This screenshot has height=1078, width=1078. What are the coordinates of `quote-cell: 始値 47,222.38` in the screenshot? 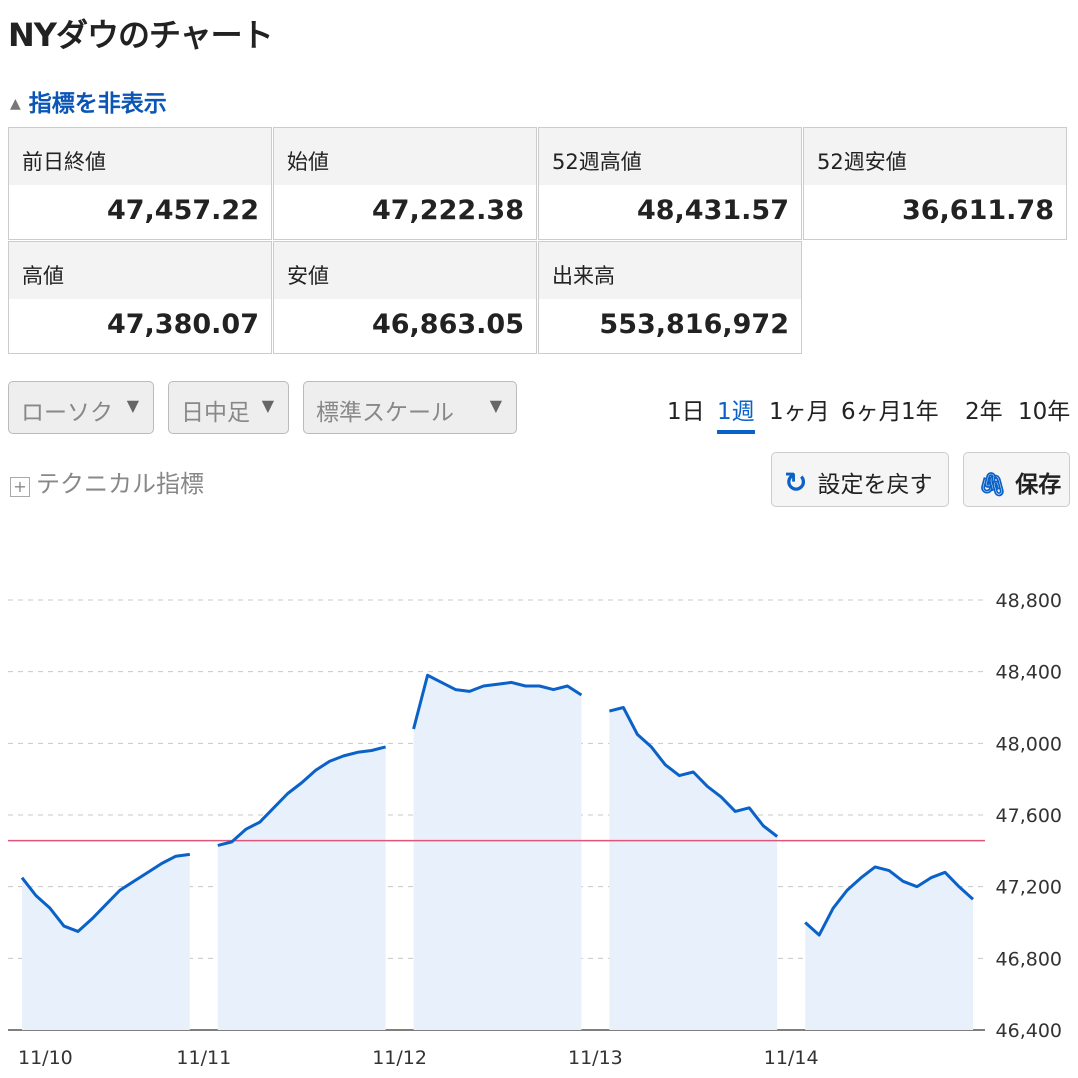 It's located at (405, 183).